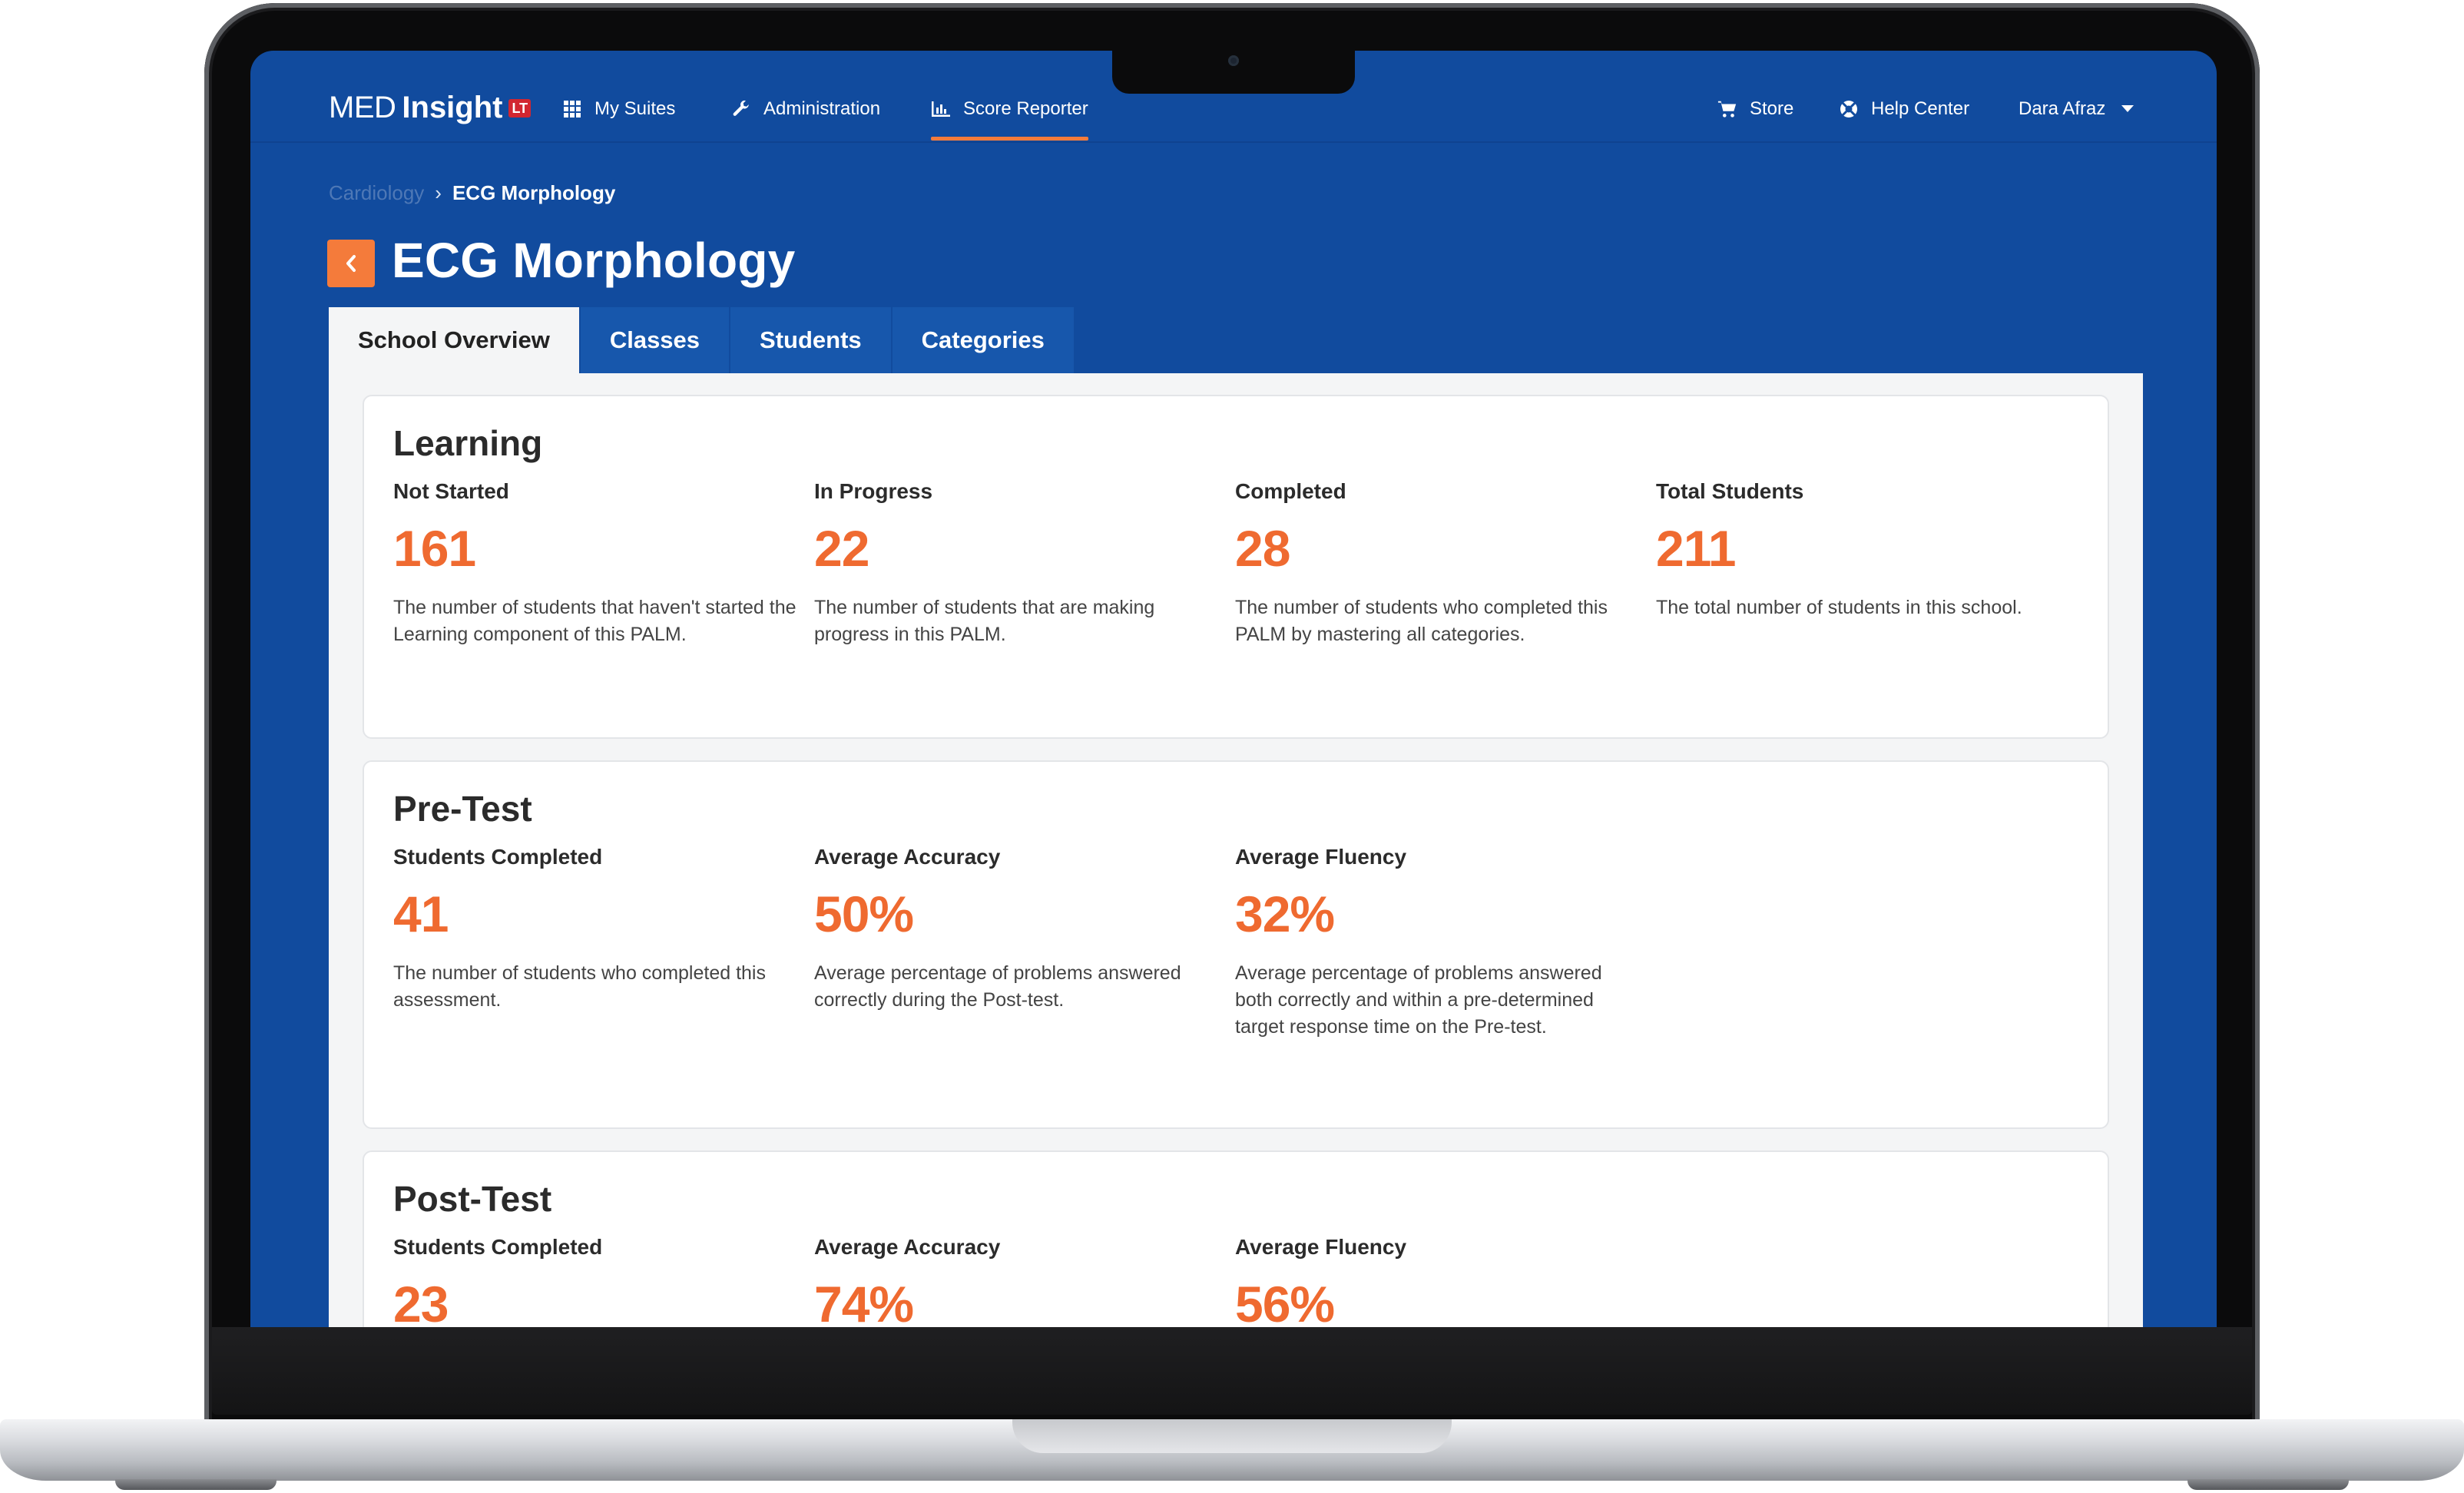 Image resolution: width=2464 pixels, height=1493 pixels. I want to click on breadcrumb-parent: Cardiology, so click(377, 193).